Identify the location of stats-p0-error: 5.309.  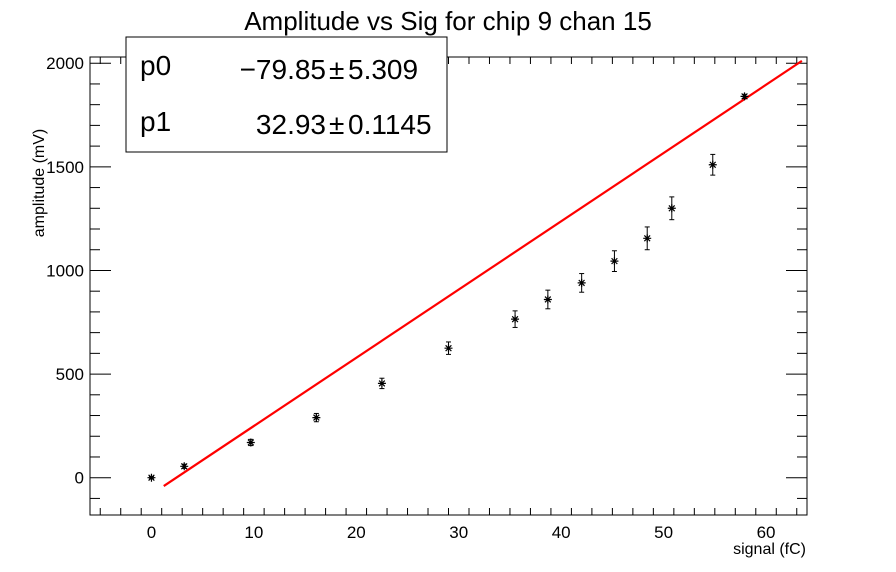
(383, 69).